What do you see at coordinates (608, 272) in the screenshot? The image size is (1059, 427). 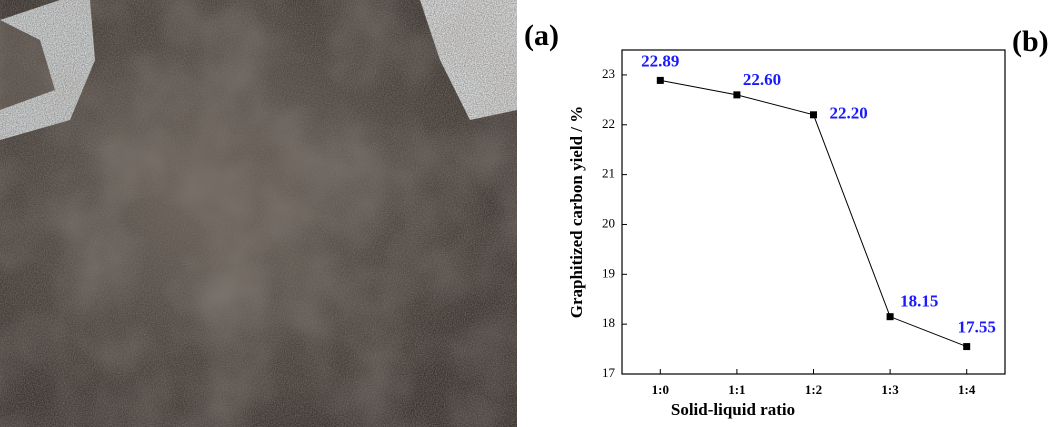 I see `y-tick-label: 19` at bounding box center [608, 272].